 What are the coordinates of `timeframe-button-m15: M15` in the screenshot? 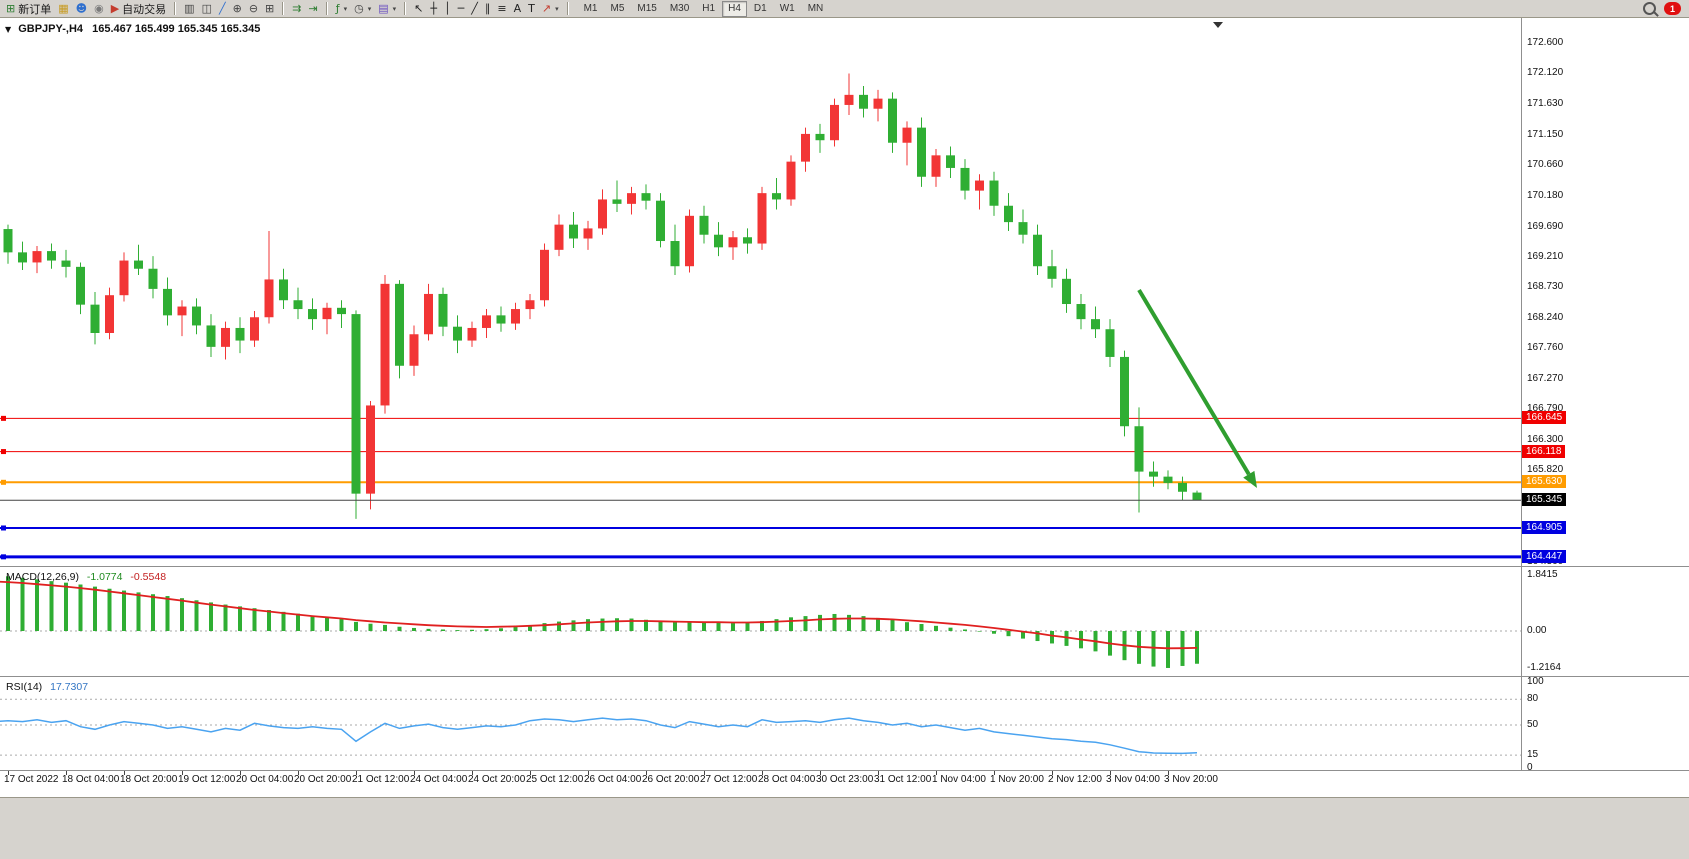 It's located at (647, 8).